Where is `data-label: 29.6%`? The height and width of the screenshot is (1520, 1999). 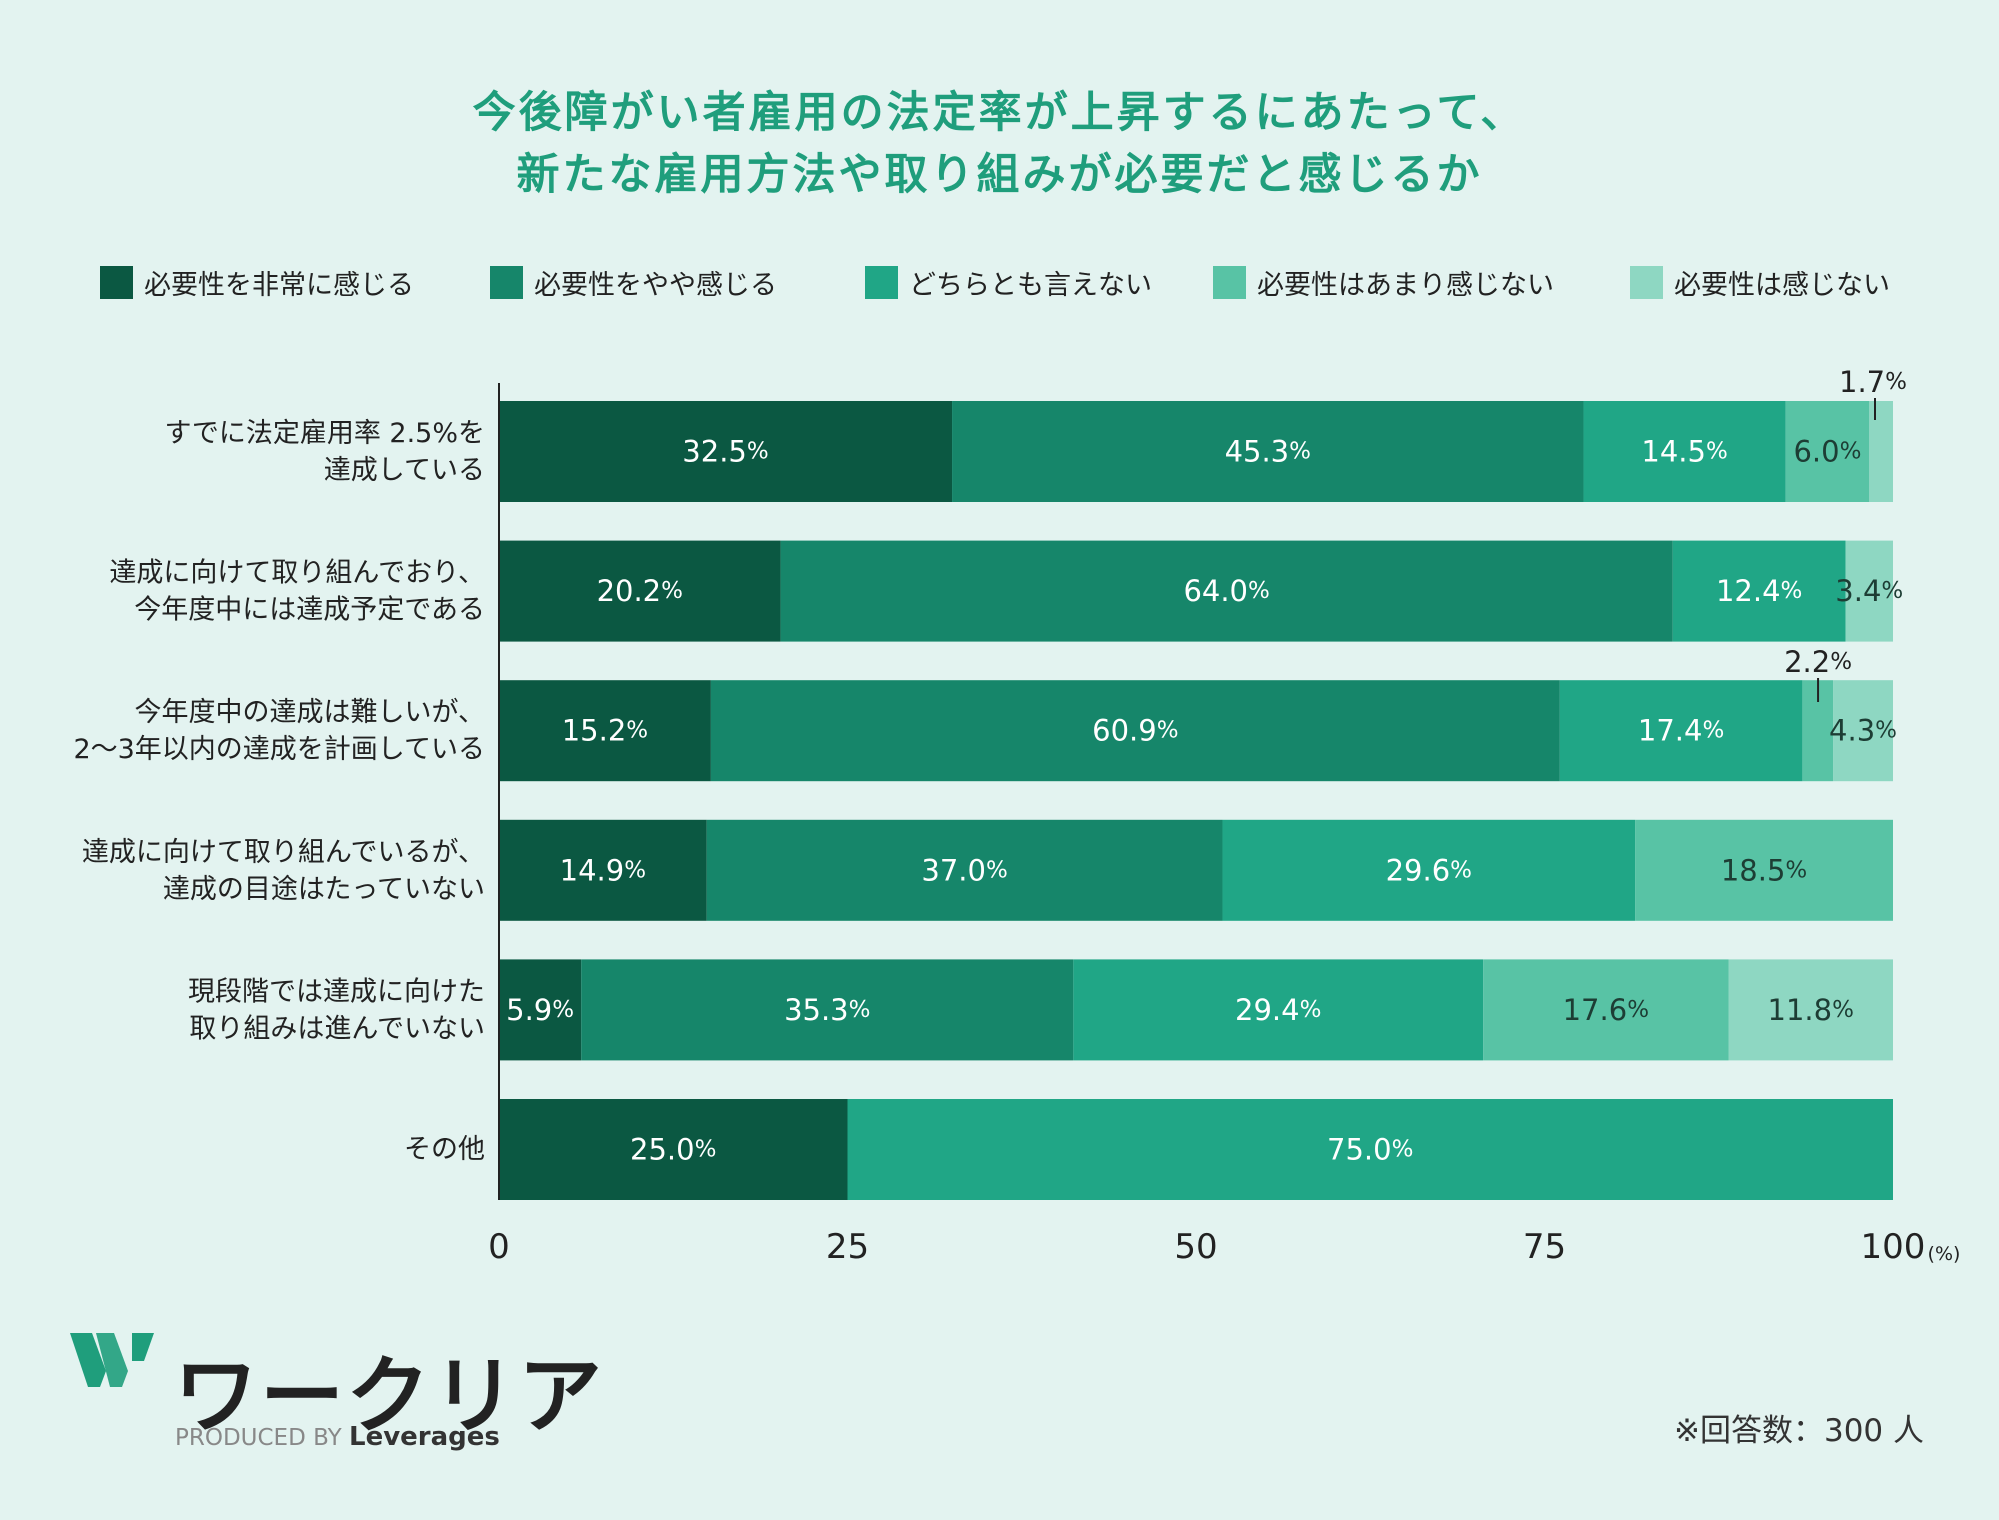 data-label: 29.6% is located at coordinates (1429, 870).